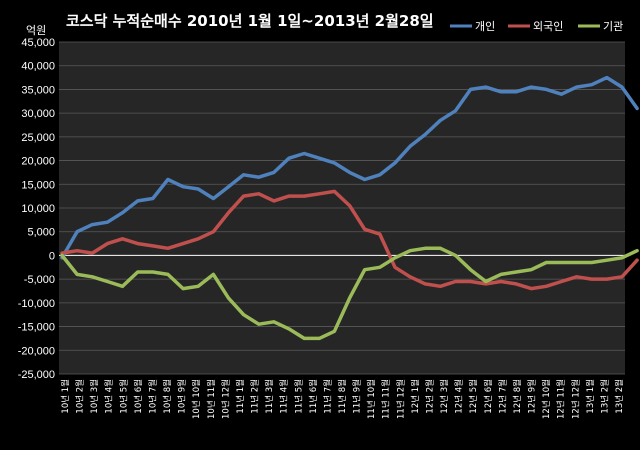  What do you see at coordinates (94, 396) in the screenshot?
I see `x-tick-label: 10년 3월` at bounding box center [94, 396].